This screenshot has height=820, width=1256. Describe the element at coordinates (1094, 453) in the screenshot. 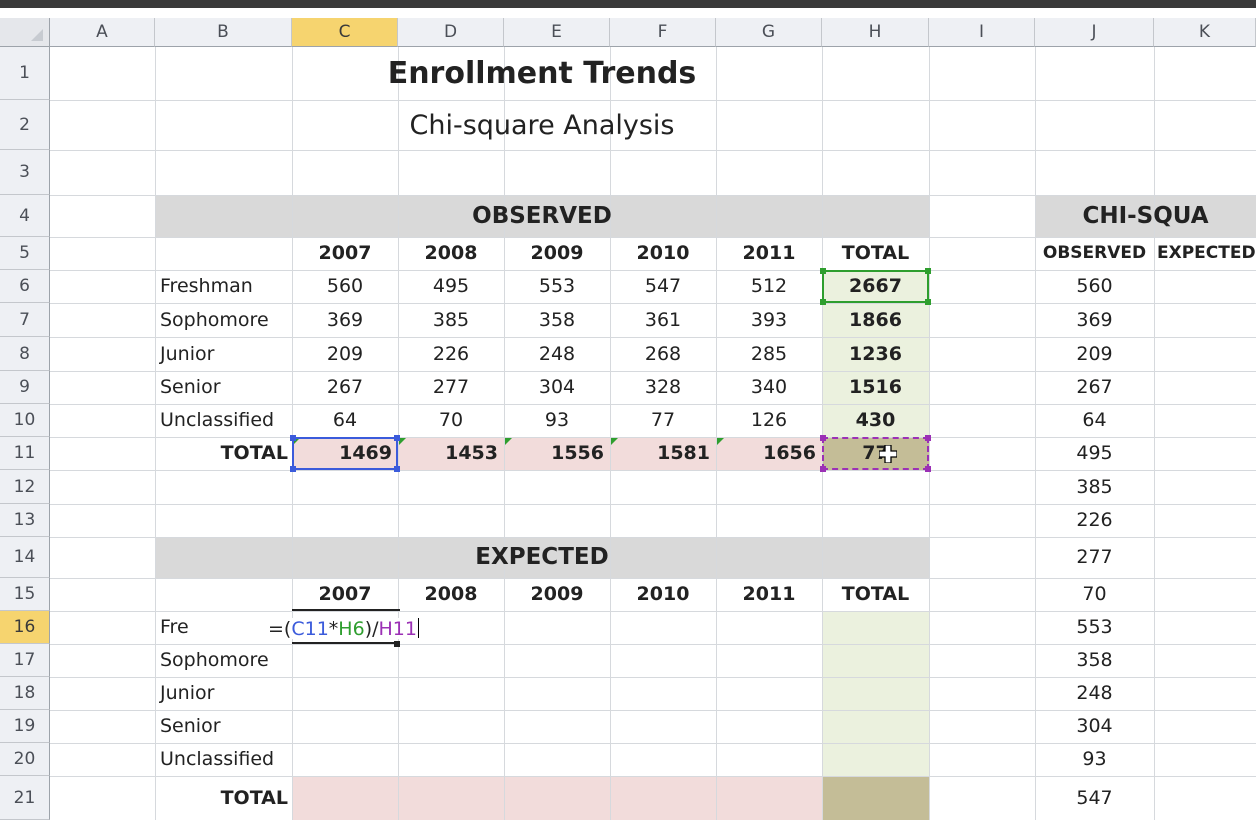

I see `chi-observed-cell: 495` at that location.